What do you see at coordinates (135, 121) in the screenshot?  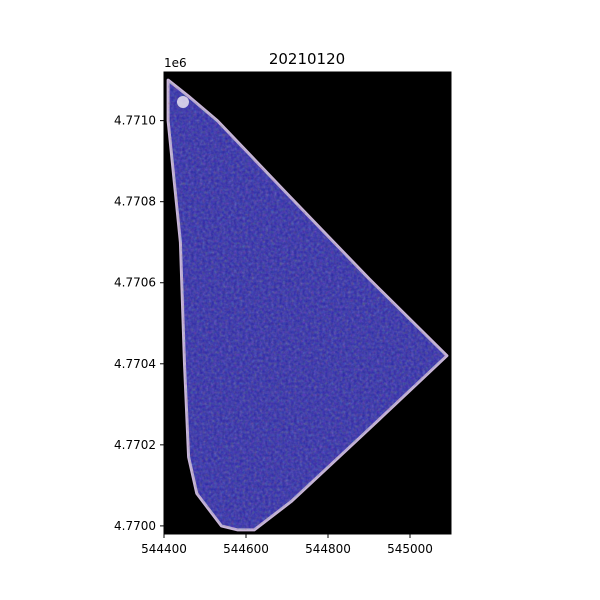 I see `y-tick-label: 4.7710` at bounding box center [135, 121].